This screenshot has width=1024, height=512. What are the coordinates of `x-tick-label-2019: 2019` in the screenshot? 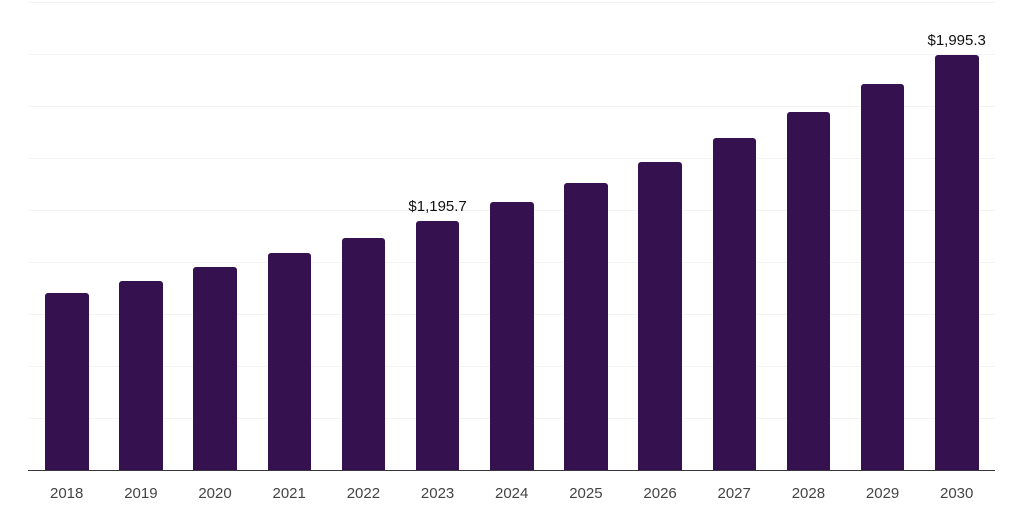 It's located at (141, 493).